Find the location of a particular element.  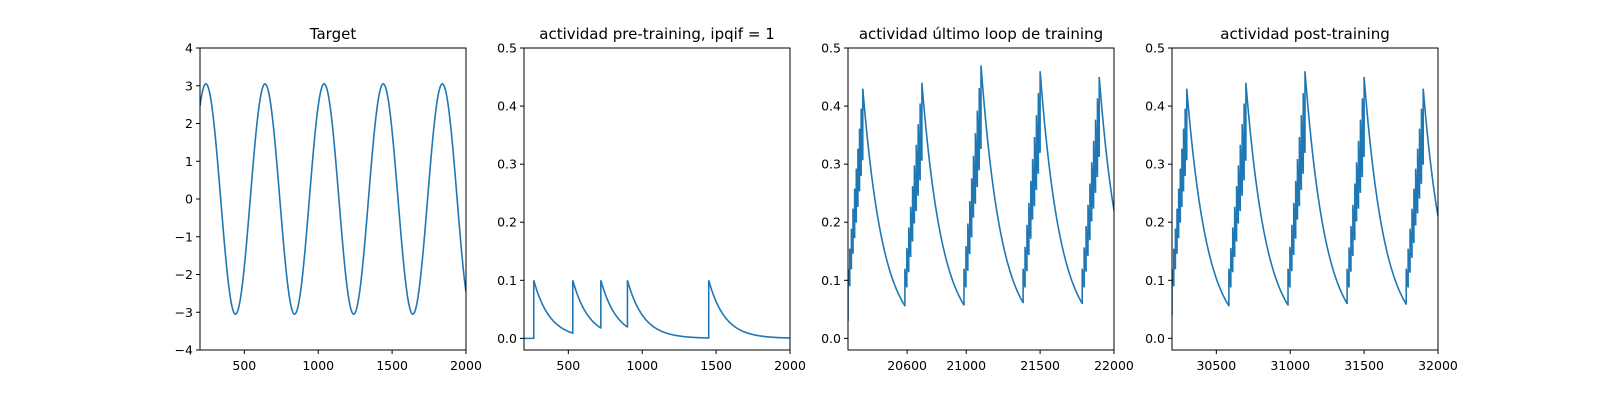

chart-title: Target is located at coordinates (333, 34).